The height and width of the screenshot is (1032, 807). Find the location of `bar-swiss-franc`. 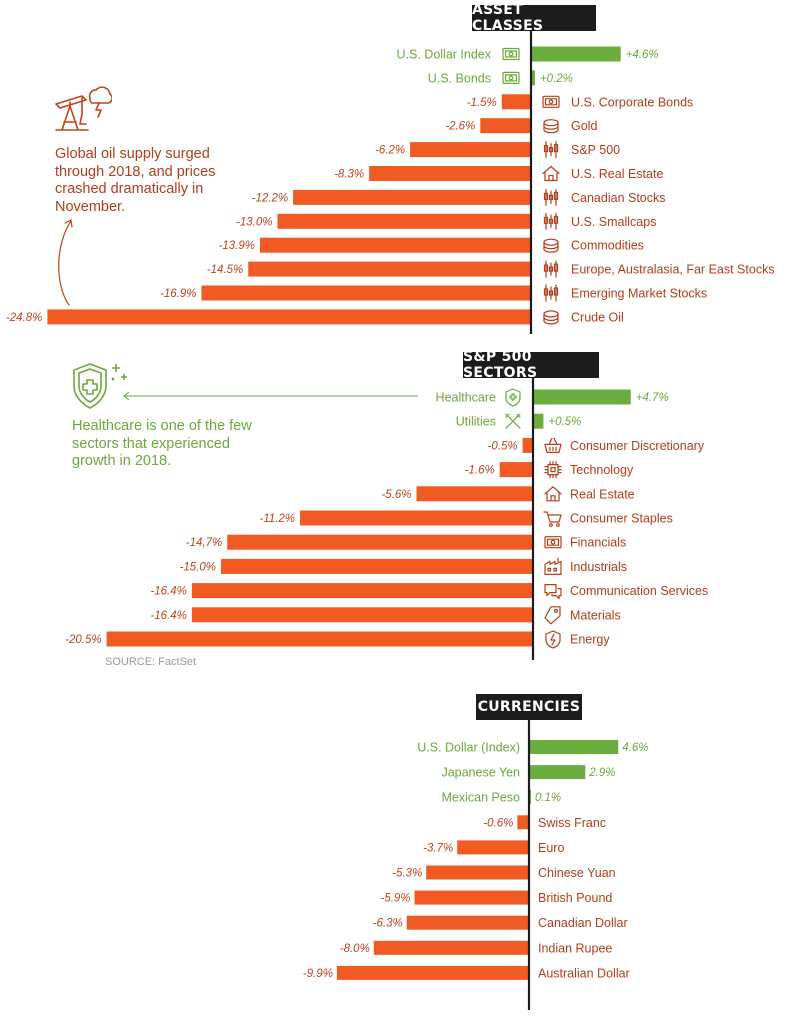

bar-swiss-franc is located at coordinates (523, 822).